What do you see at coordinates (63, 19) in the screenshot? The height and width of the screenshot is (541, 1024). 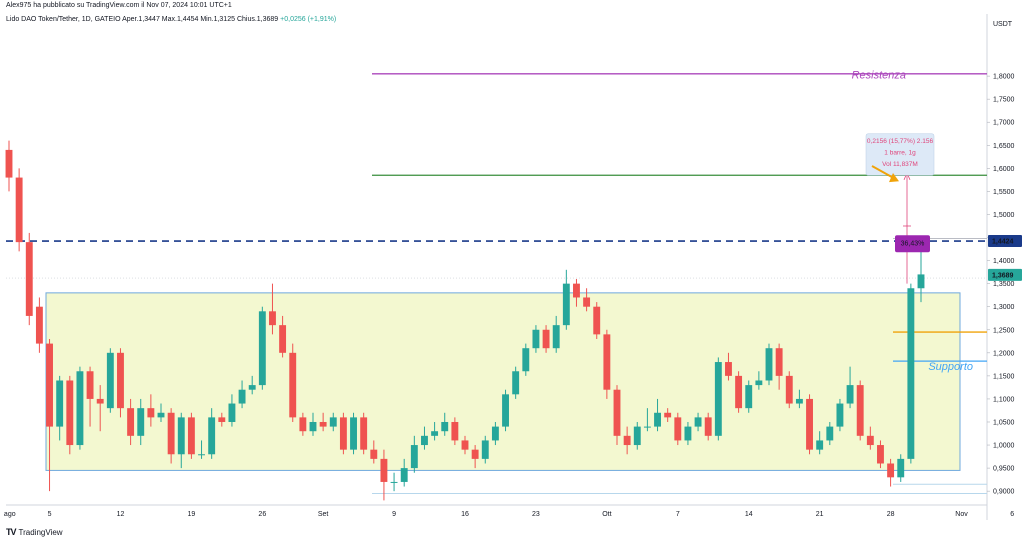 I see `symbol-name: Lido DAO Token/Tether, 1D, GATEIO` at bounding box center [63, 19].